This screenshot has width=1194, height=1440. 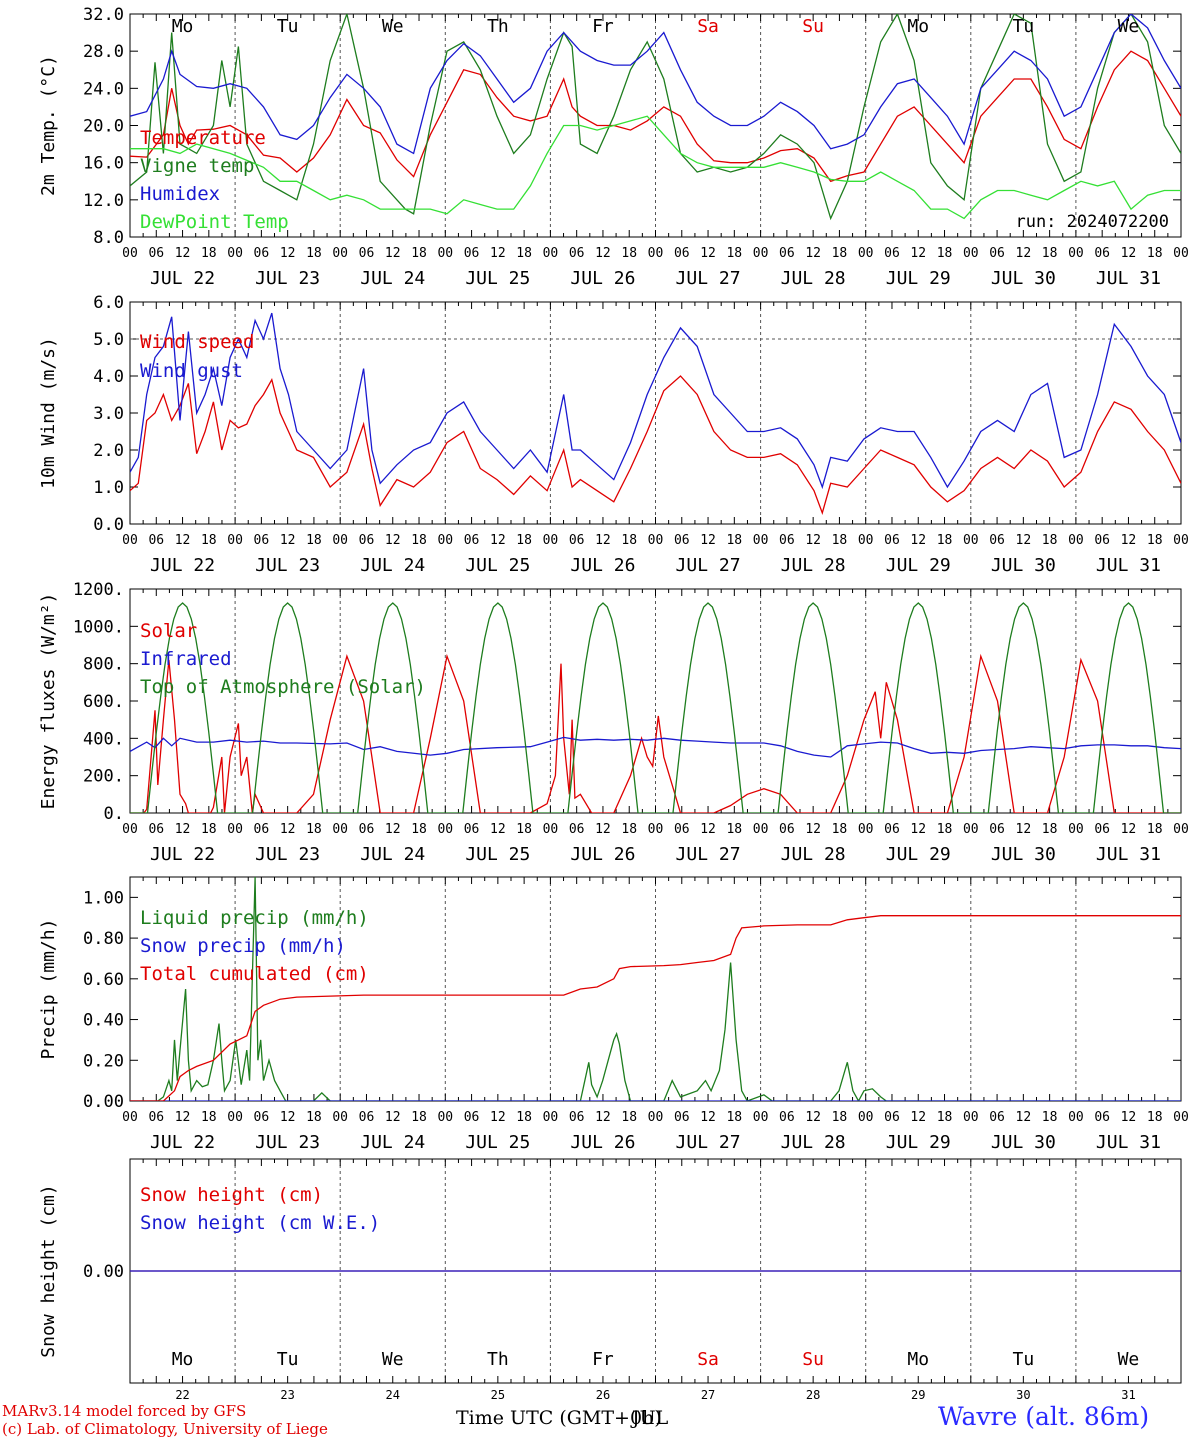 I want to click on y-tick-label: 800., so click(x=103, y=665).